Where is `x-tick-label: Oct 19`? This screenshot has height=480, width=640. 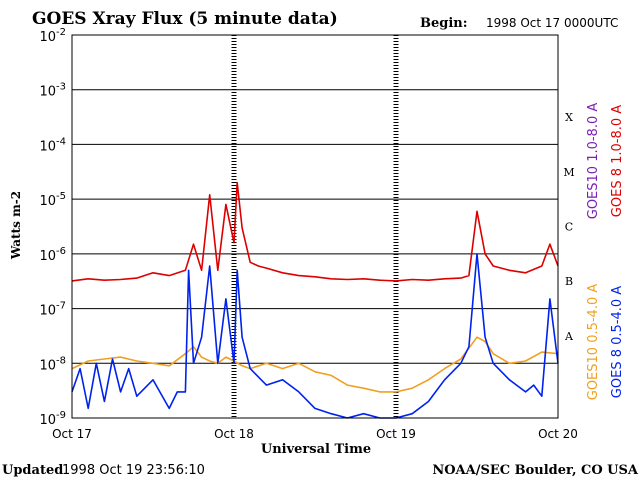 x-tick-label: Oct 19 is located at coordinates (396, 434).